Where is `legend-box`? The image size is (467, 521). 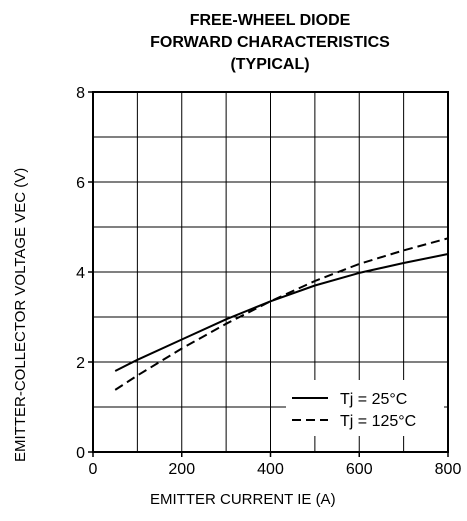 legend-box is located at coordinates (365, 408).